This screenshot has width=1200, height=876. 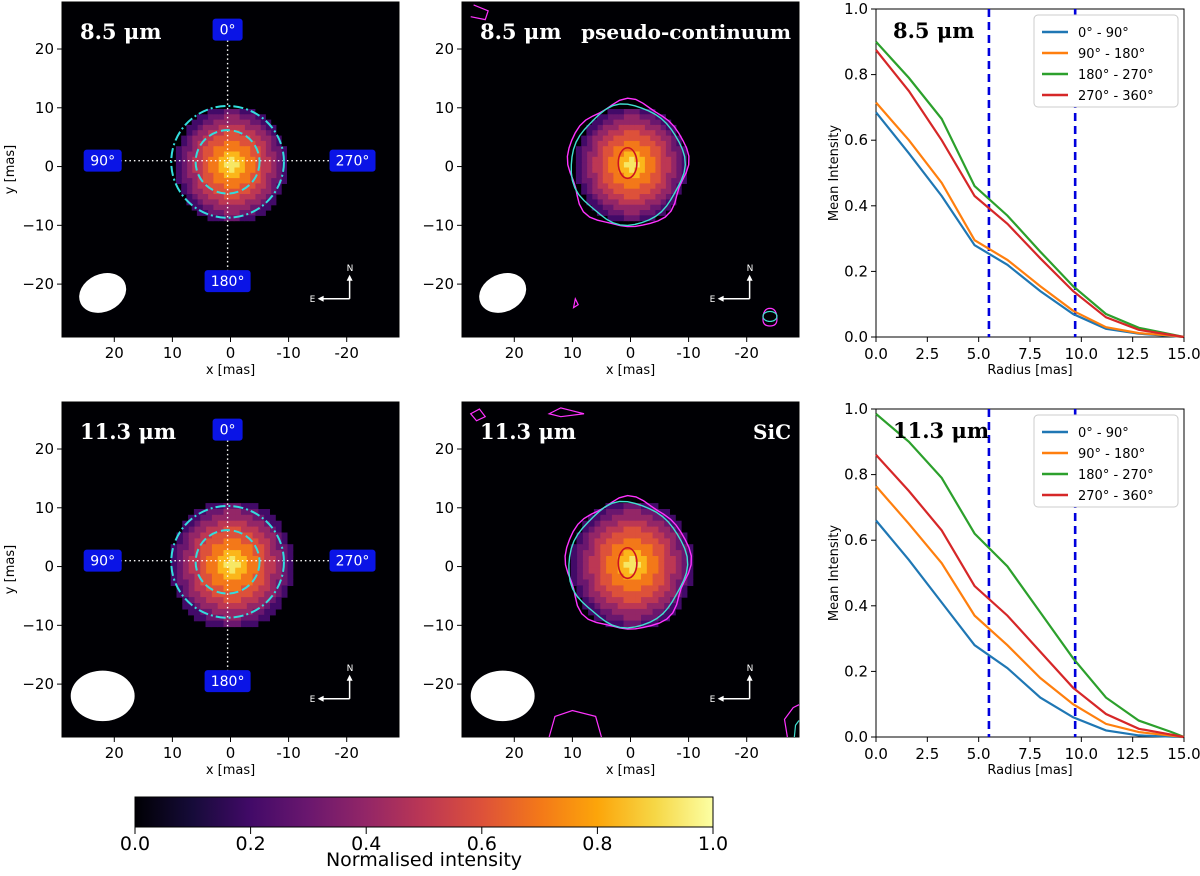 I want to click on y-tick-label: 0, so click(x=49, y=567).